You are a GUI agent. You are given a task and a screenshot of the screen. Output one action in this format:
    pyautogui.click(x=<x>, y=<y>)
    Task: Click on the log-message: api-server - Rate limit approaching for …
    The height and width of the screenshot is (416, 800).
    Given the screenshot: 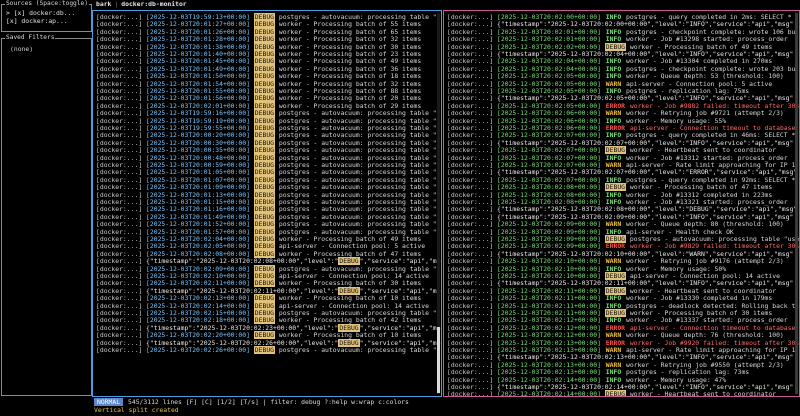 What is the action you would take?
    pyautogui.click(x=711, y=350)
    